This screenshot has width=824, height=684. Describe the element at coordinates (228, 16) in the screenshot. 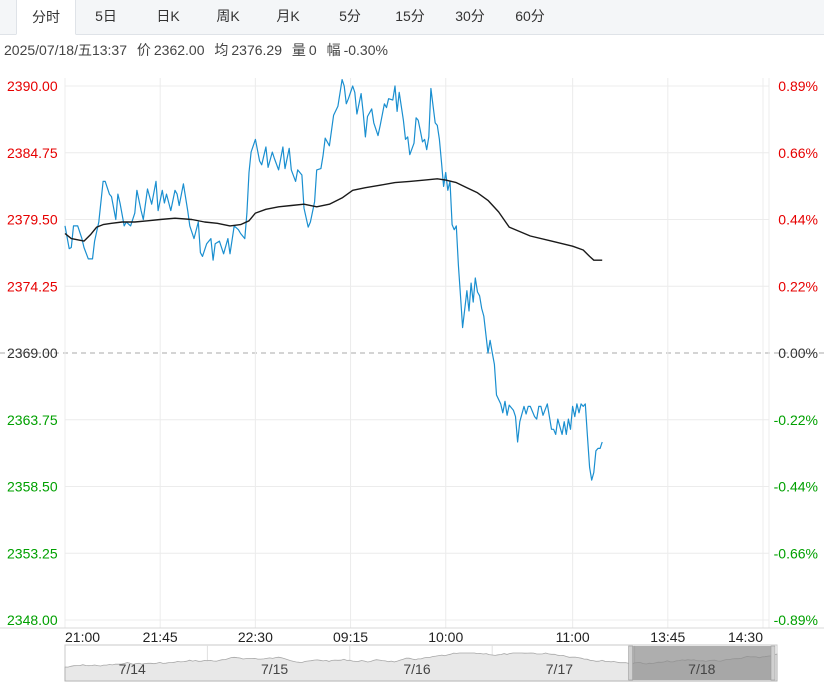

I see `tab-weekly-k: 周K` at that location.